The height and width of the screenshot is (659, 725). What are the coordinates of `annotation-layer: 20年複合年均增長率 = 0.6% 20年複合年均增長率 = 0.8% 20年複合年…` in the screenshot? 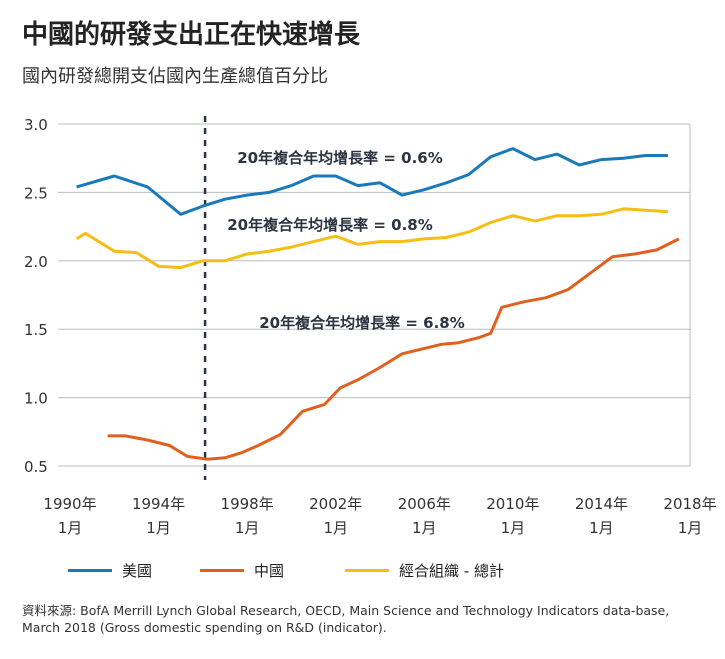 It's located at (346, 240).